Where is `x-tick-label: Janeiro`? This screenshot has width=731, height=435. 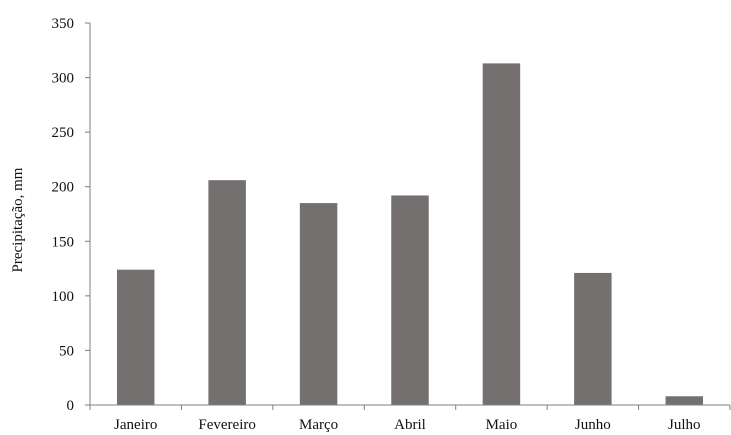
x-tick-label: Janeiro is located at coordinates (135, 425).